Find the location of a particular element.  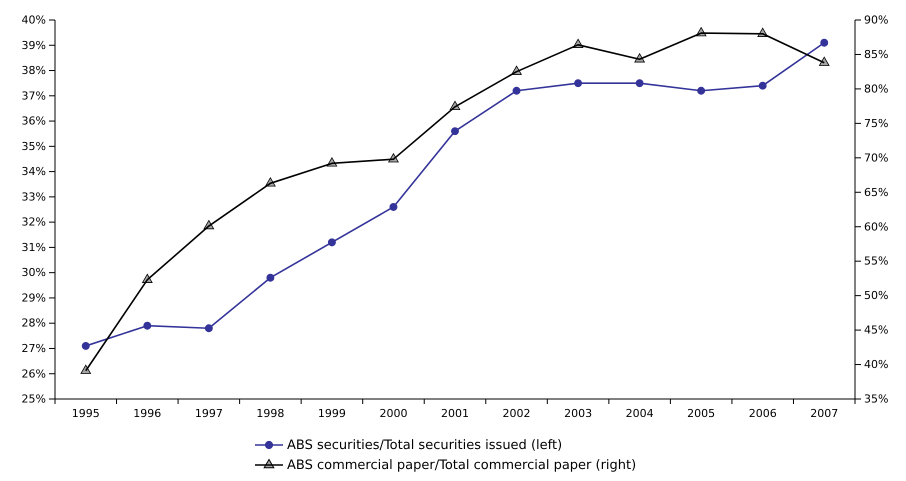

y-tick-label: 25% is located at coordinates (34, 399).